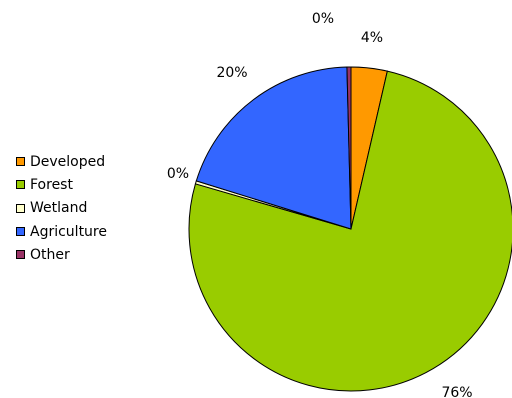 This screenshot has height=398, width=512. What do you see at coordinates (50, 254) in the screenshot?
I see `legend-label-other: Other` at bounding box center [50, 254].